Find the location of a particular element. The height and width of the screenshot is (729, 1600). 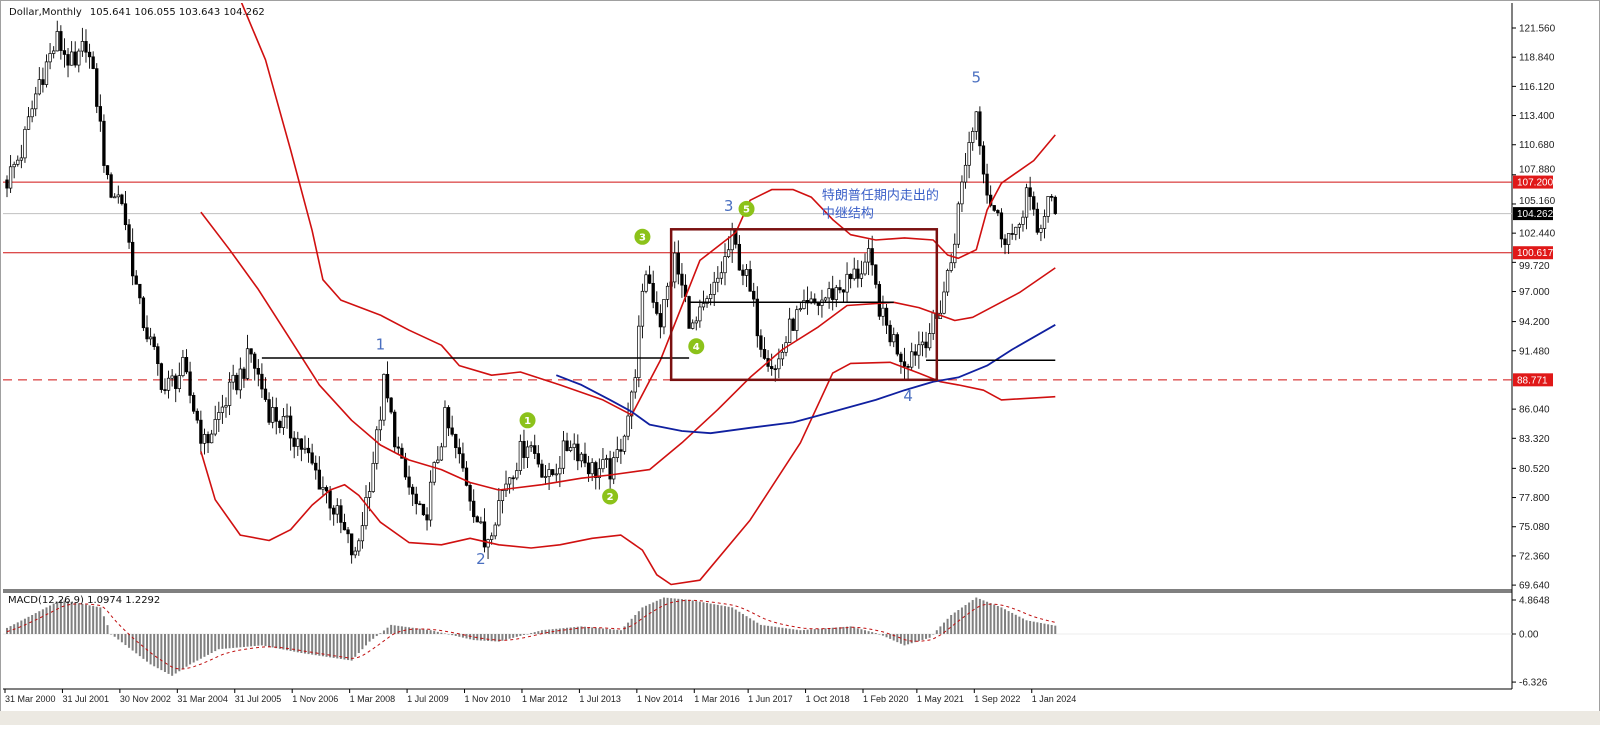

level-price-badge-text: 107.200 is located at coordinates (1535, 183).